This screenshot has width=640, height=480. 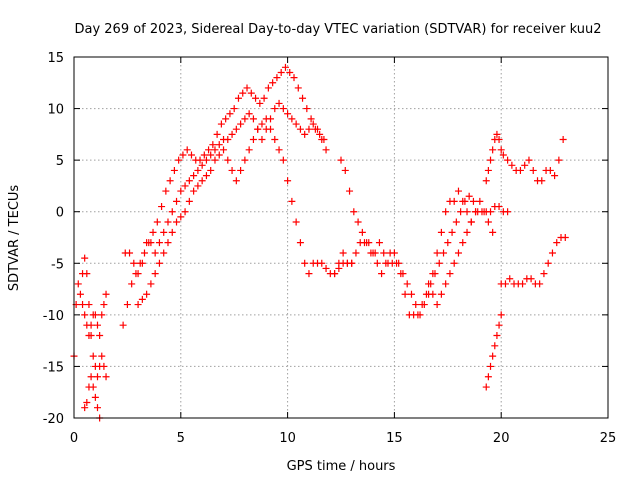 What do you see at coordinates (608, 438) in the screenshot?
I see `x-tick-label: 25` at bounding box center [608, 438].